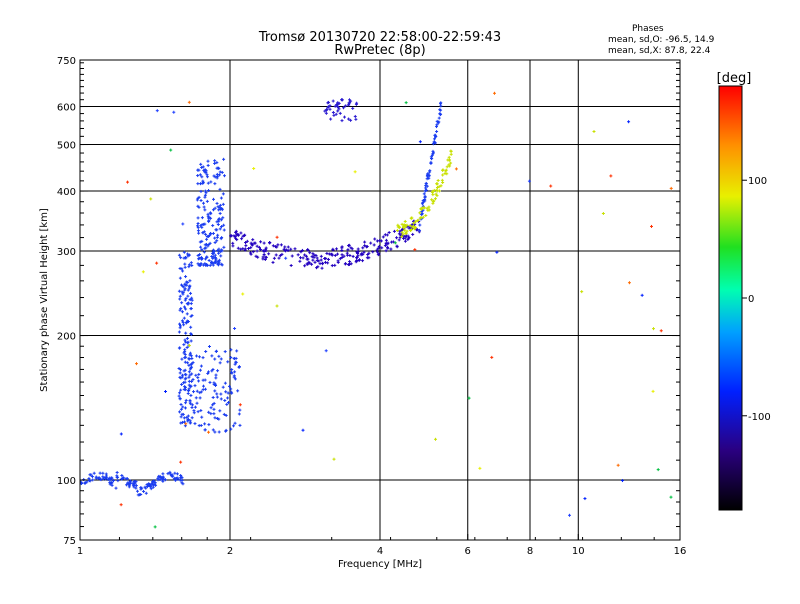 The width and height of the screenshot is (800, 604). Describe the element at coordinates (69, 541) in the screenshot. I see `y-tick-label: 75` at that location.